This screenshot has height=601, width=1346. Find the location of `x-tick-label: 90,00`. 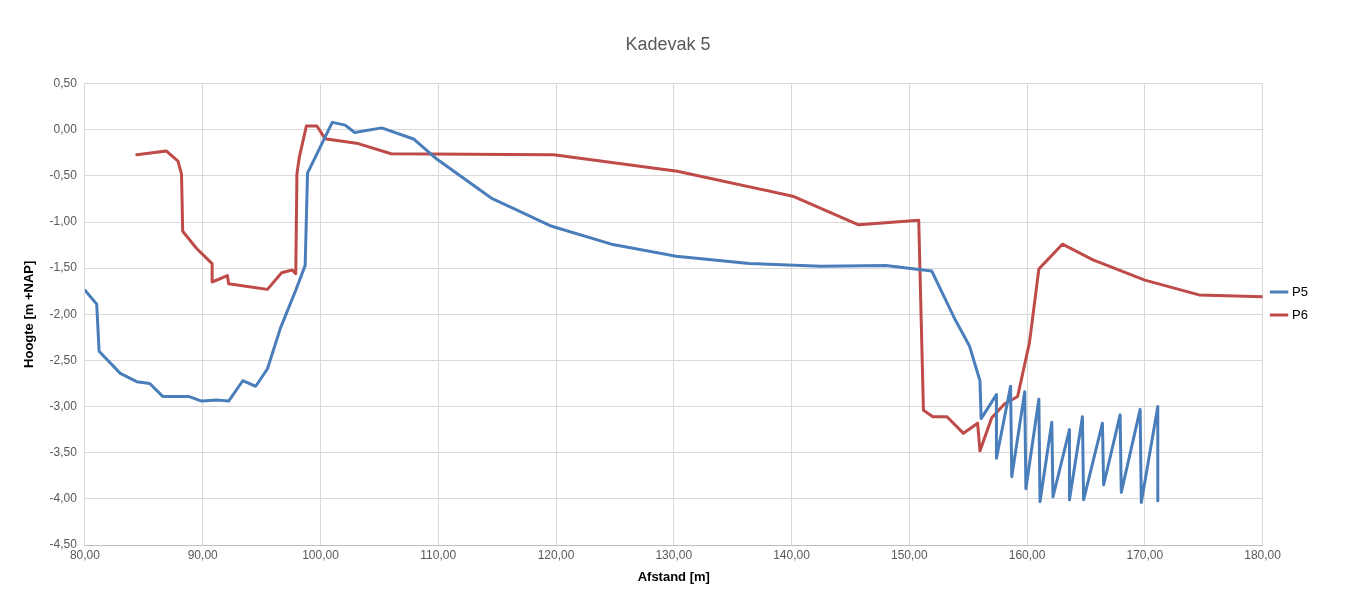

x-tick-label: 90,00 is located at coordinates (203, 554).